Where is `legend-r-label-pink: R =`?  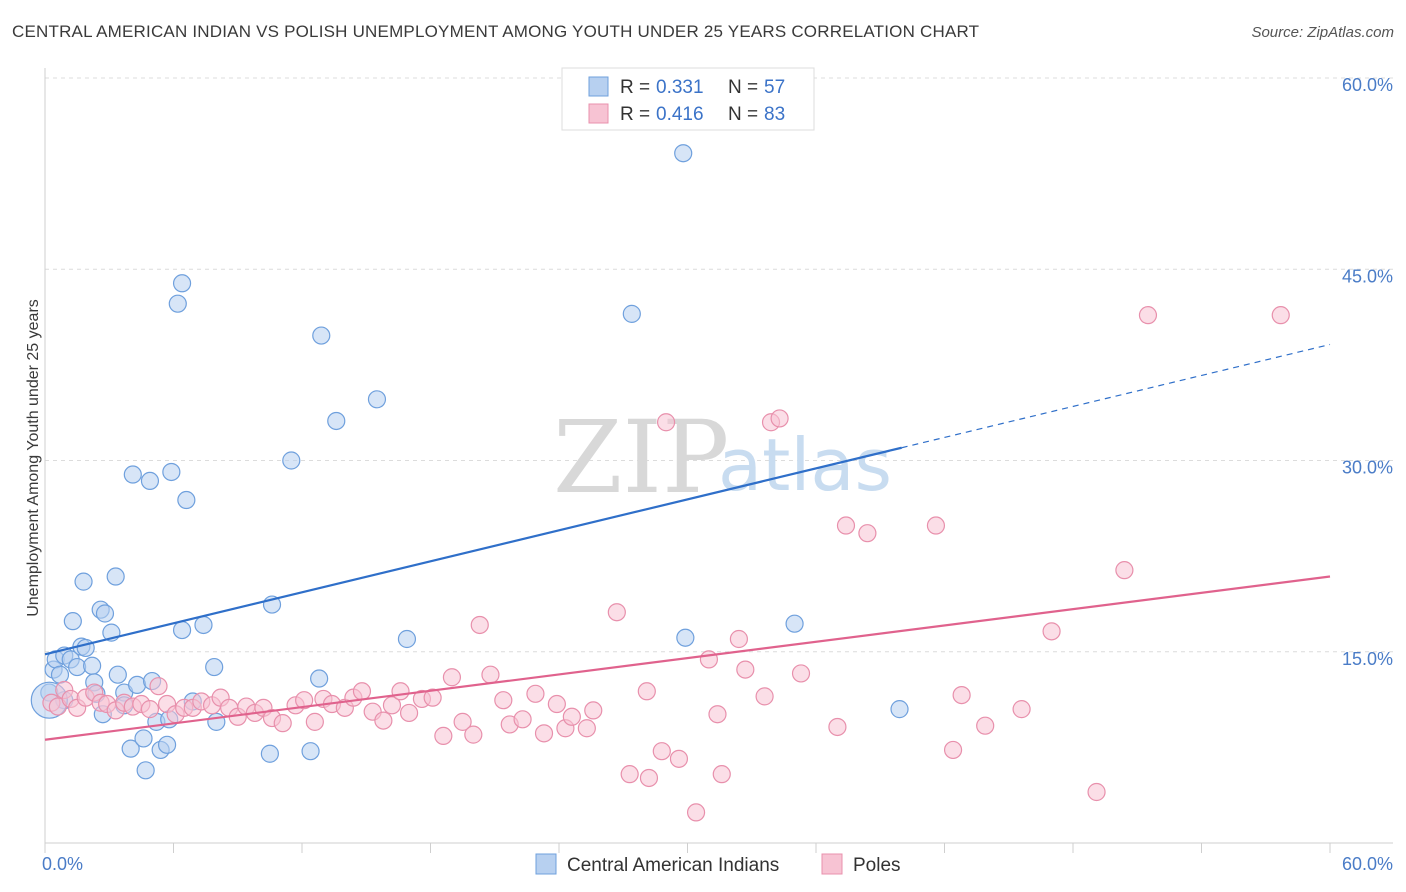 legend-r-label-pink: R = is located at coordinates (635, 114).